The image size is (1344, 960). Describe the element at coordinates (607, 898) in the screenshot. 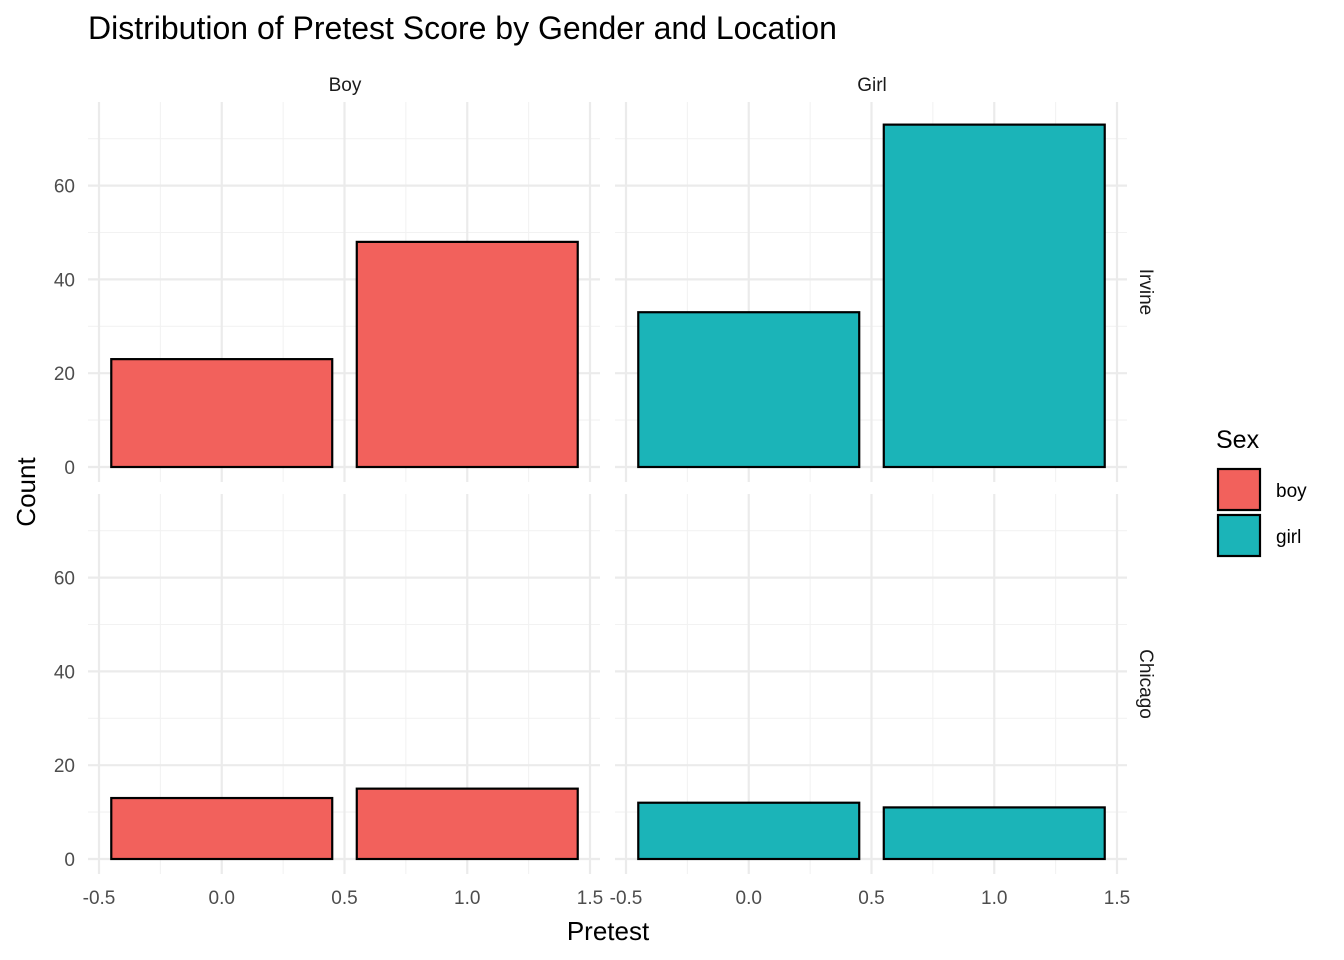

I see `x-axis: -0.5 0.0 0.5 1.0 1.5 -0.5 0.0 0.5 1.0 1.5` at that location.